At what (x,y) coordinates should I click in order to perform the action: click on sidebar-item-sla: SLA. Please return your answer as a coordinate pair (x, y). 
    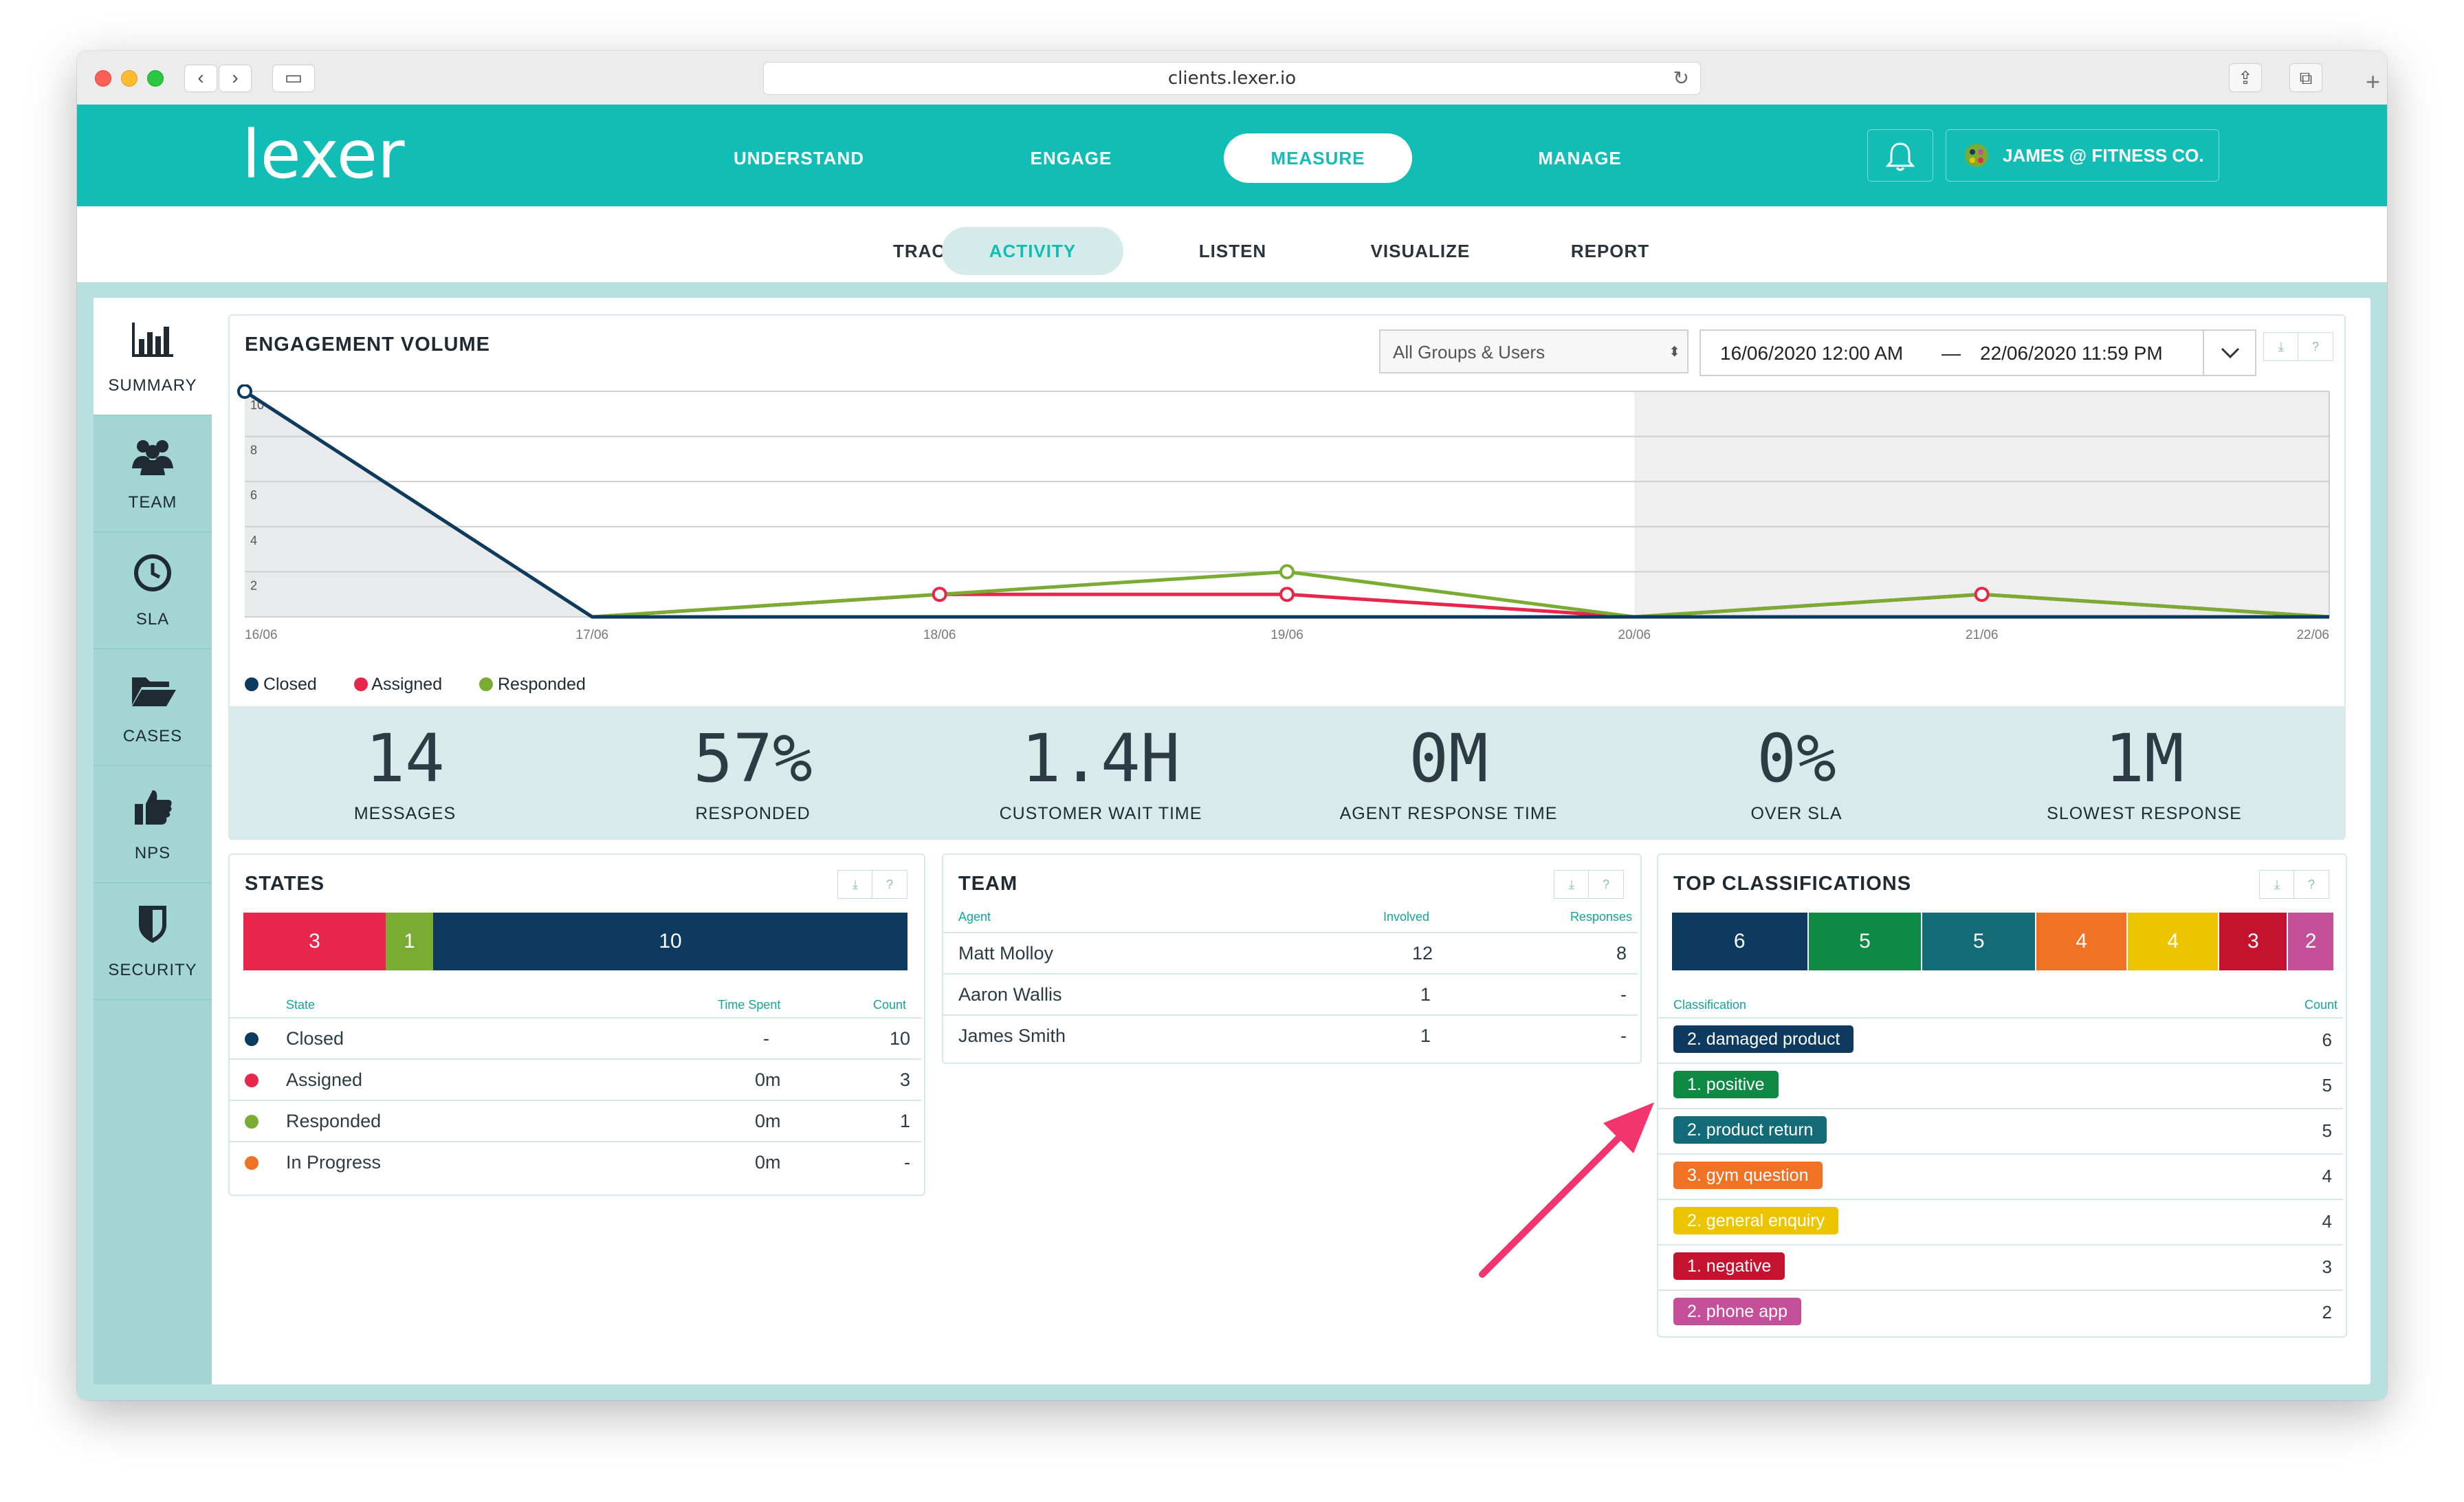
    Looking at the image, I should click on (153, 590).